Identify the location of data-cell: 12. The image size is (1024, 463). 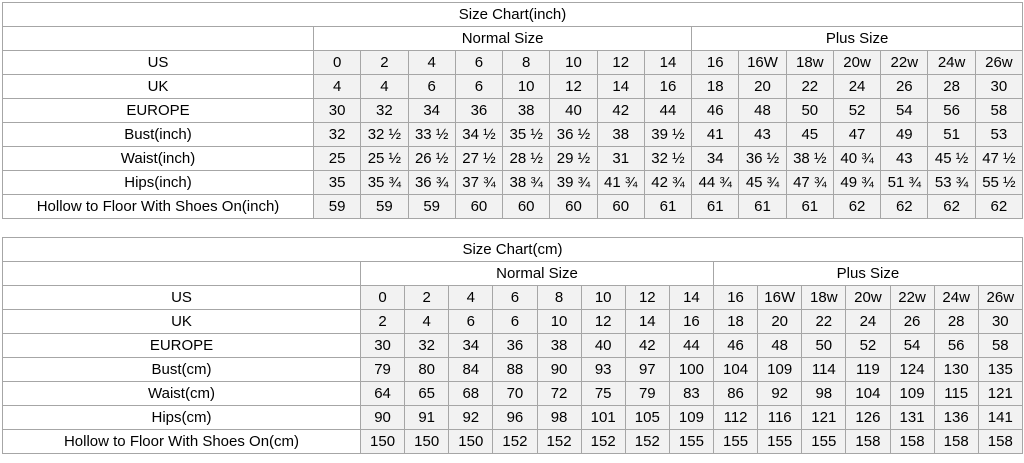
(573, 86).